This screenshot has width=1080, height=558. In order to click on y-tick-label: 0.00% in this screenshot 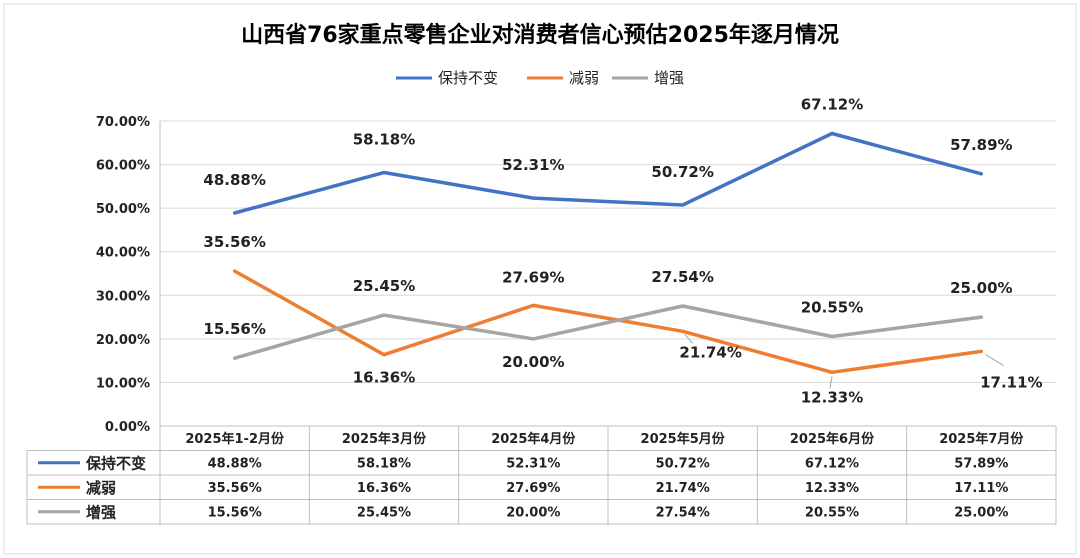, I will do `click(127, 427)`.